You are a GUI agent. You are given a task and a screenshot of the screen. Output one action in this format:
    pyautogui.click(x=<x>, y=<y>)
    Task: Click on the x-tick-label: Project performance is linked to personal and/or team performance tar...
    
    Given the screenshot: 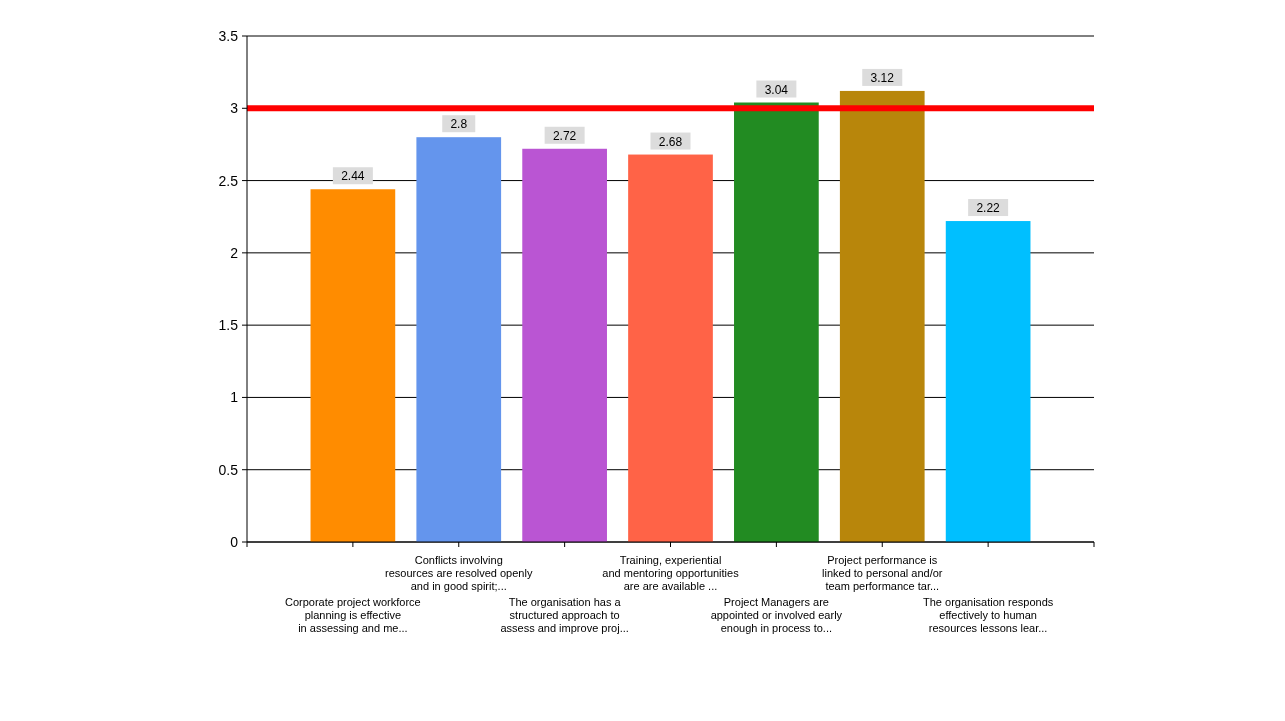 What is the action you would take?
    pyautogui.click(x=882, y=573)
    